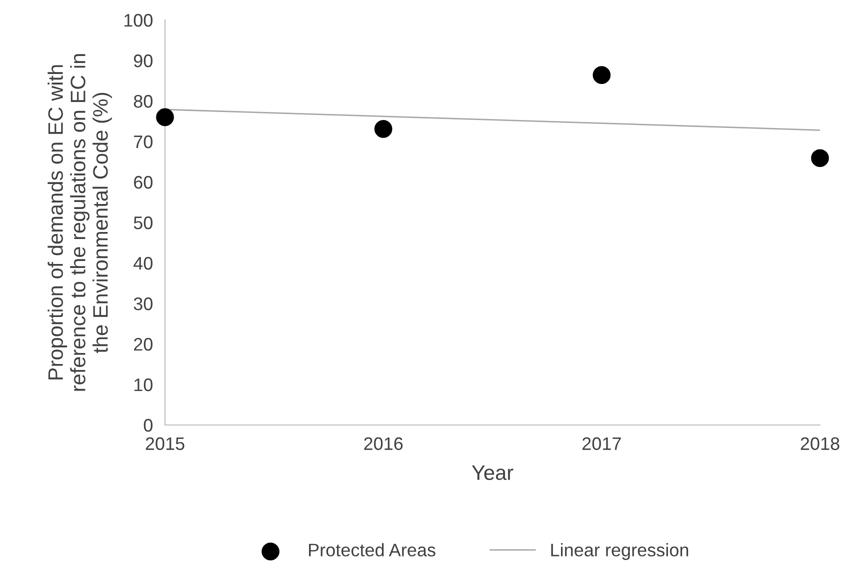 This screenshot has width=852, height=588. What do you see at coordinates (143, 344) in the screenshot?
I see `y-tick-label: 20` at bounding box center [143, 344].